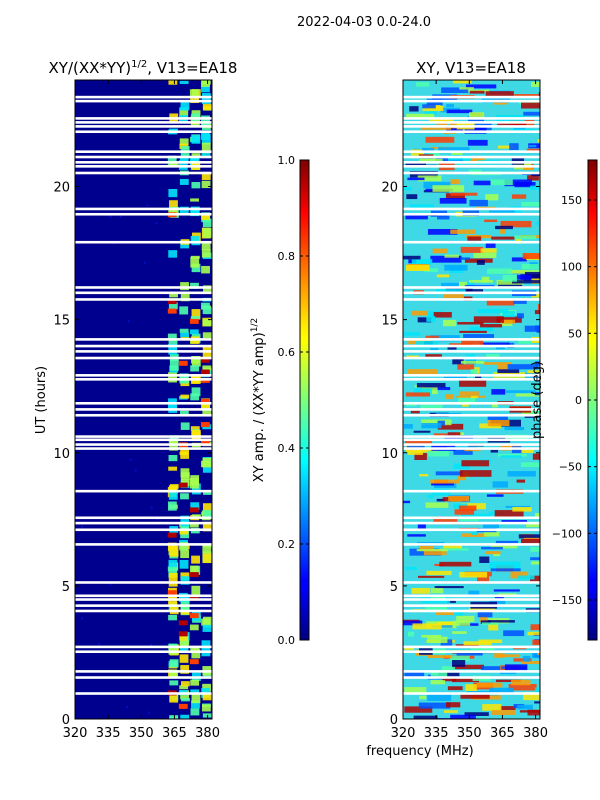 This screenshot has height=800, width=600. I want to click on colorbar-tick-label: −100, so click(567, 533).